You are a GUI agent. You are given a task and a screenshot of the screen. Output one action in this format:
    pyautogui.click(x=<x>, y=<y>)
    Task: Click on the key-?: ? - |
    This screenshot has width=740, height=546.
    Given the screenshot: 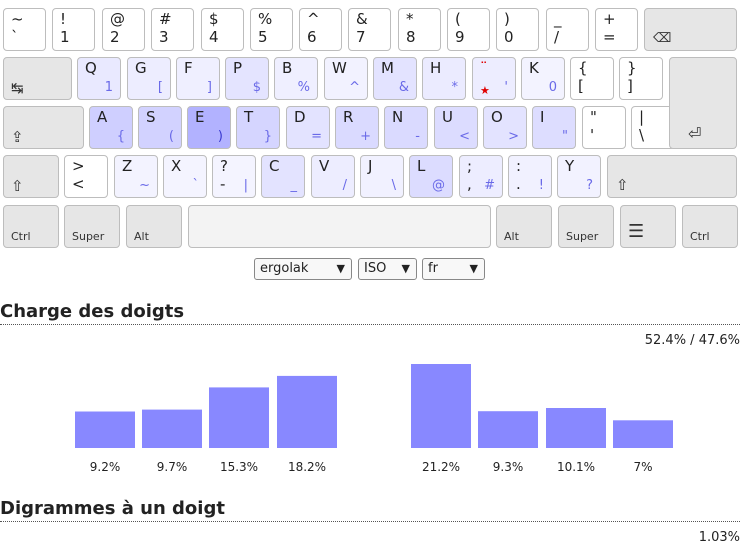 What is the action you would take?
    pyautogui.click(x=234, y=176)
    